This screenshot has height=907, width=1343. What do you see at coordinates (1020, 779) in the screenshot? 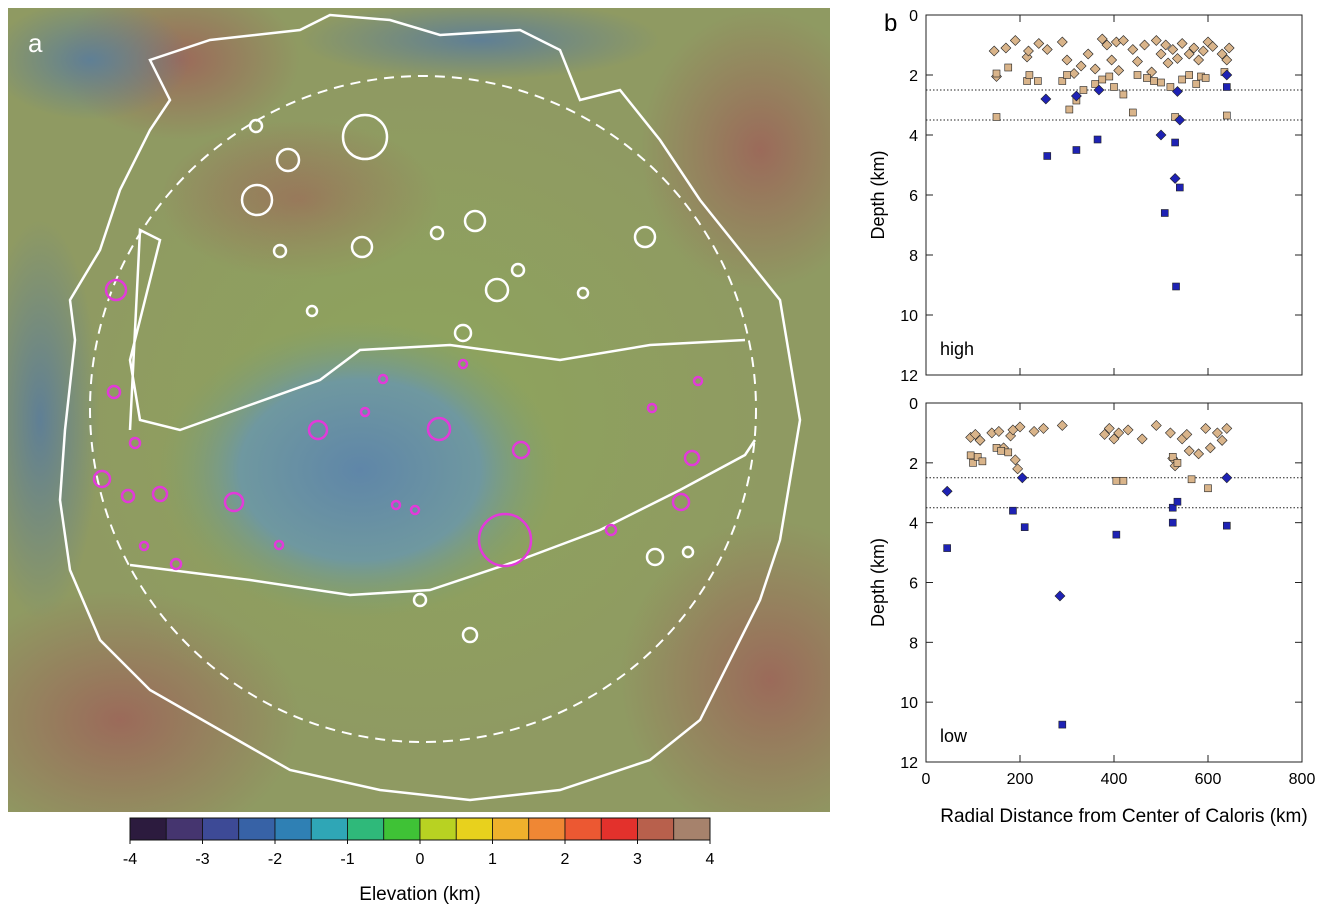
I see `x-tick-label: 200` at bounding box center [1020, 779].